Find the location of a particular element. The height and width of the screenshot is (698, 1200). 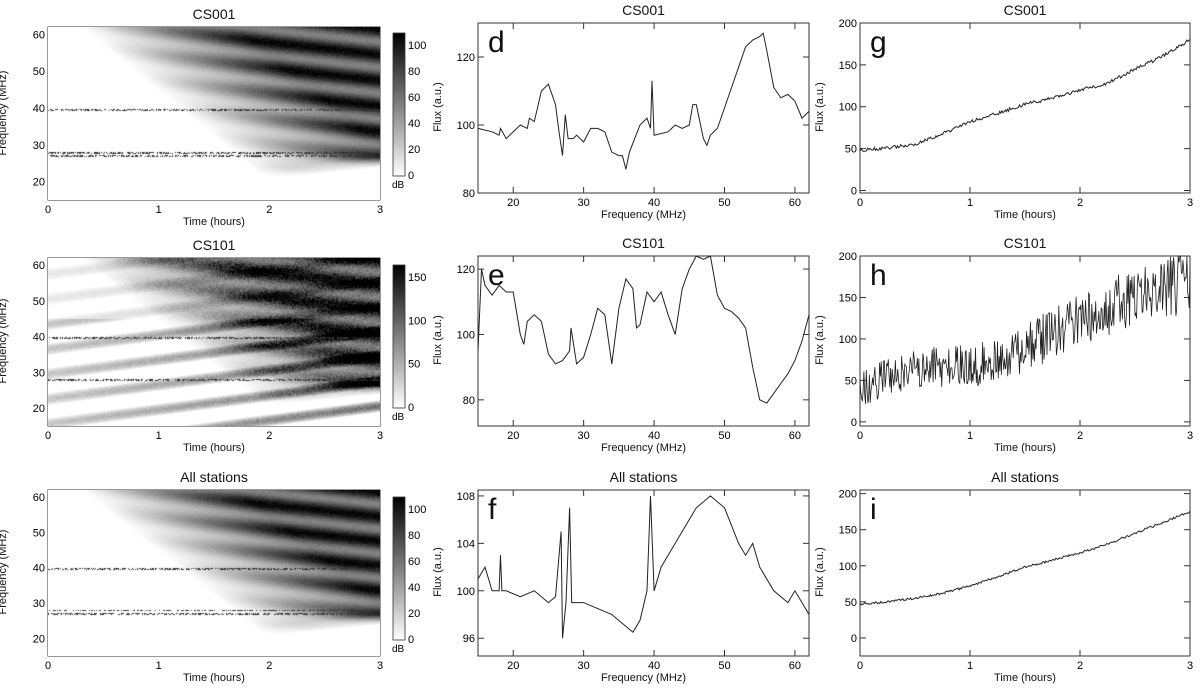

colorbar-tick: 40 is located at coordinates (414, 124).